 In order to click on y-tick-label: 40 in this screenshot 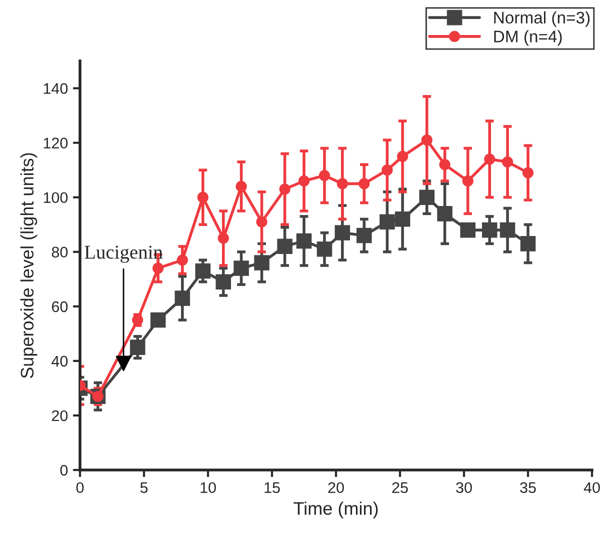, I will do `click(60, 361)`.